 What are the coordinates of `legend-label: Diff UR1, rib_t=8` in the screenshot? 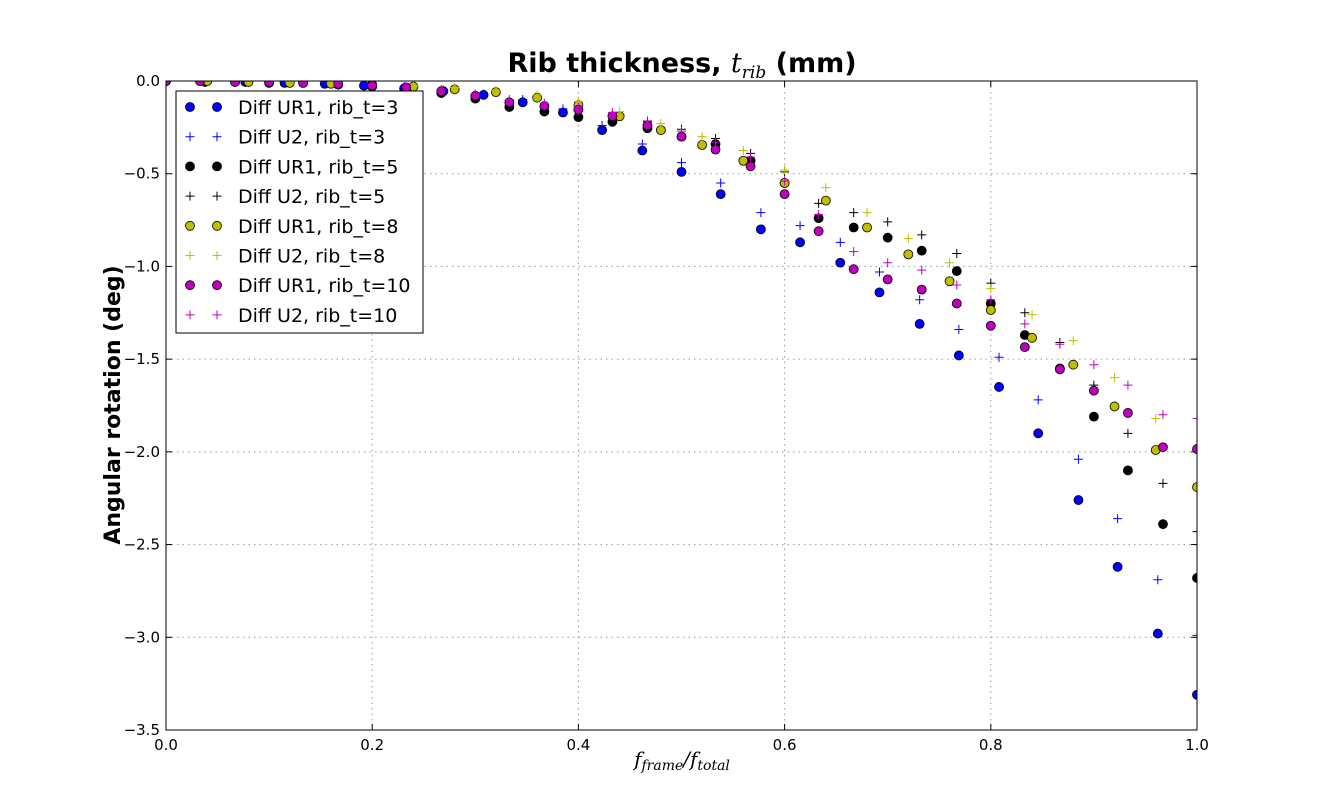 It's located at (318, 227).